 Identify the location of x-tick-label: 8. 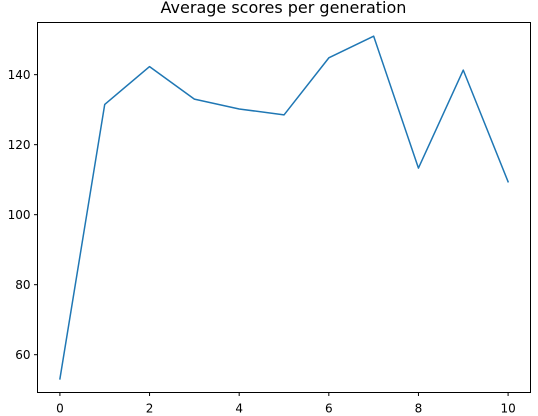
(419, 409).